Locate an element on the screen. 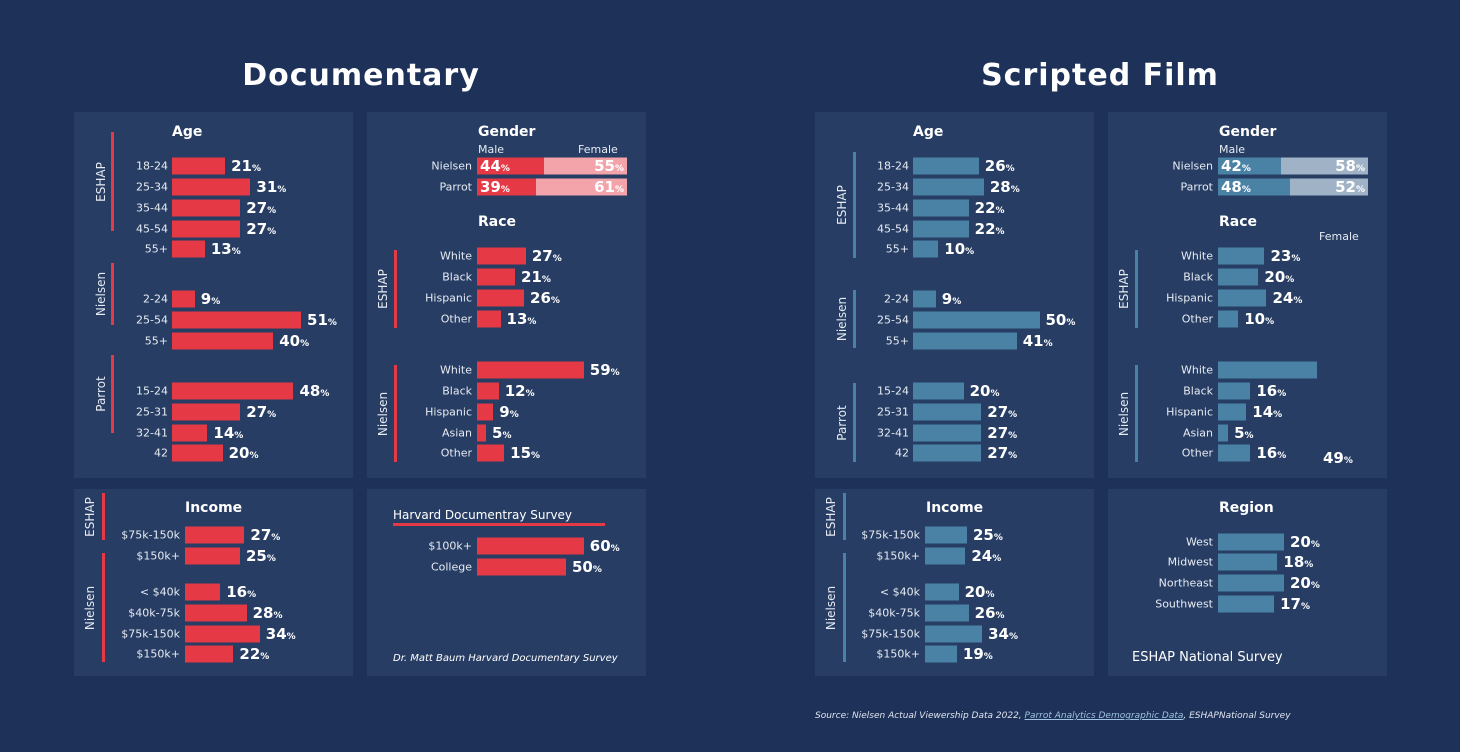  value-number: 10 is located at coordinates (955, 249).